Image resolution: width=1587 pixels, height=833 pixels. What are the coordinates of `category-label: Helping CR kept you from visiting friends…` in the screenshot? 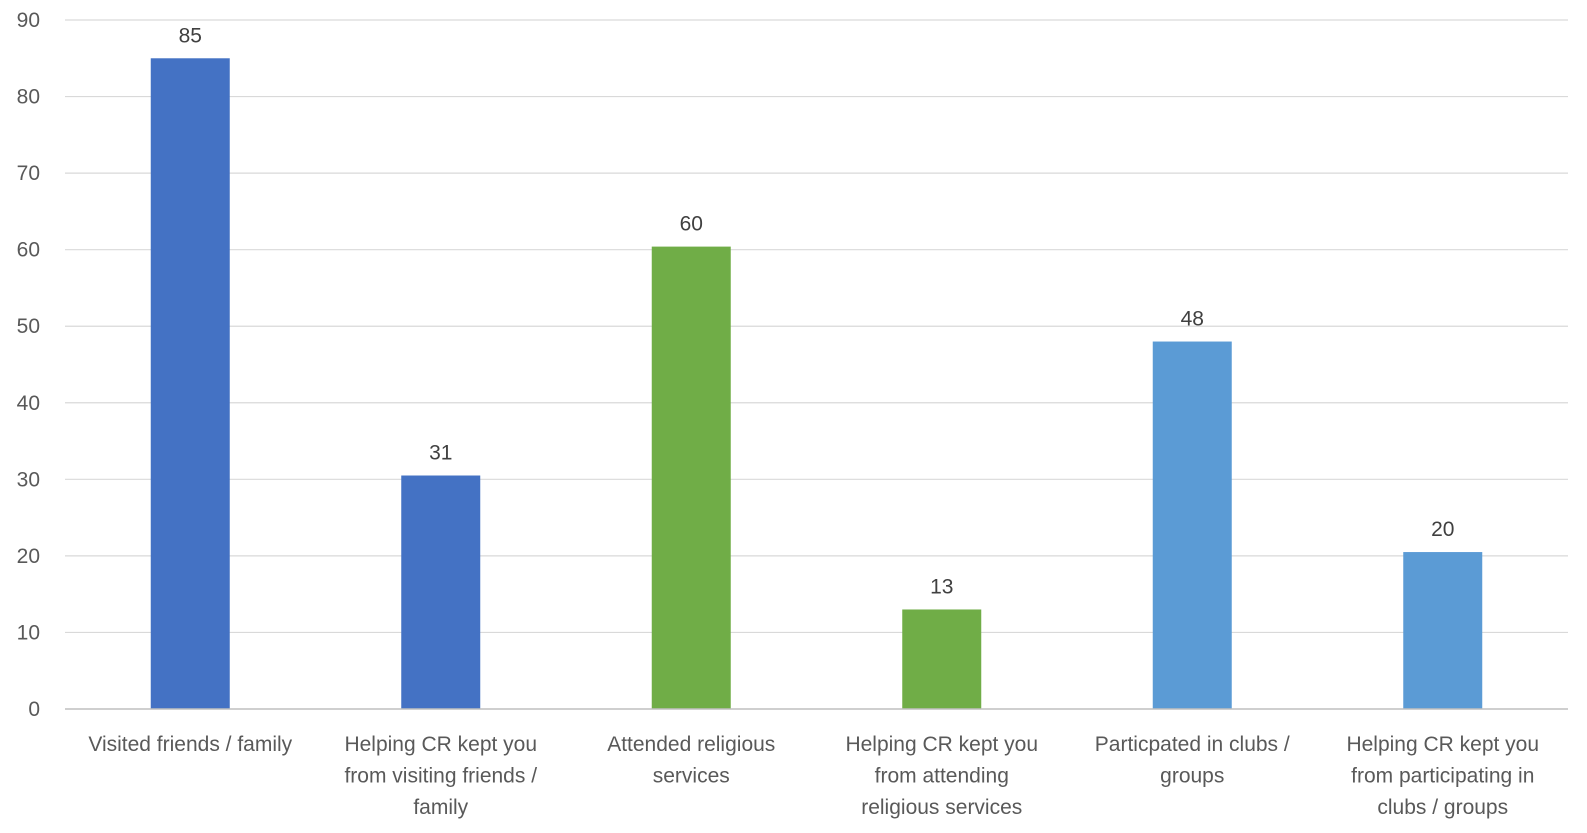 It's located at (440, 776).